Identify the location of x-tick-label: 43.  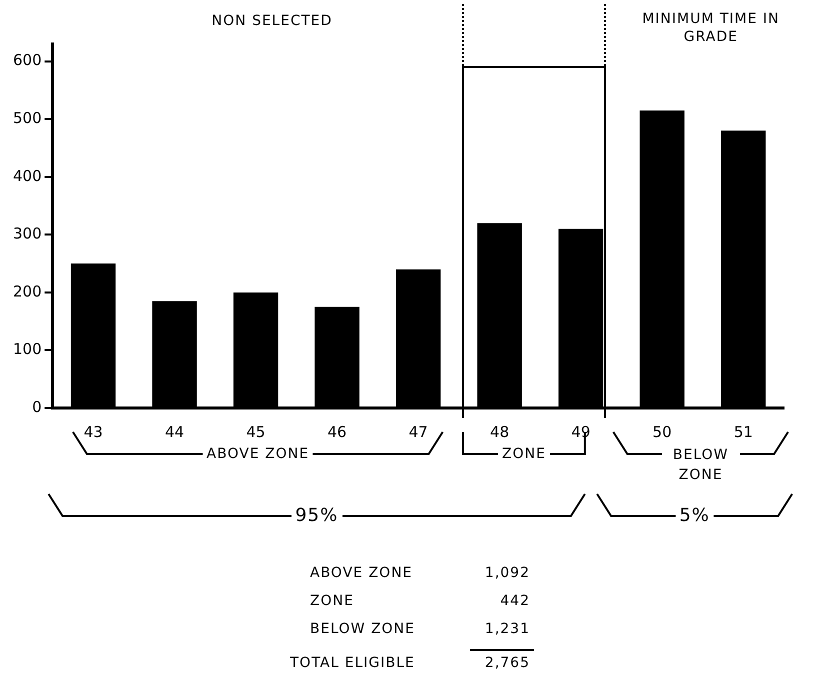
(93, 431).